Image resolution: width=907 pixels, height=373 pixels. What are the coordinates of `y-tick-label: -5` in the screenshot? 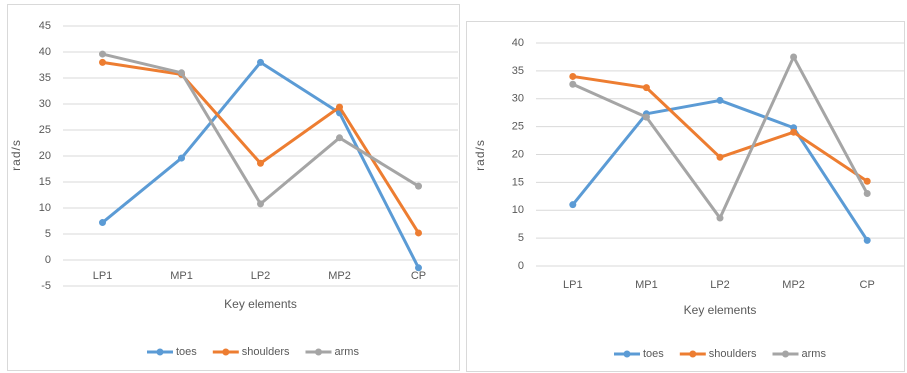 It's located at (46, 286).